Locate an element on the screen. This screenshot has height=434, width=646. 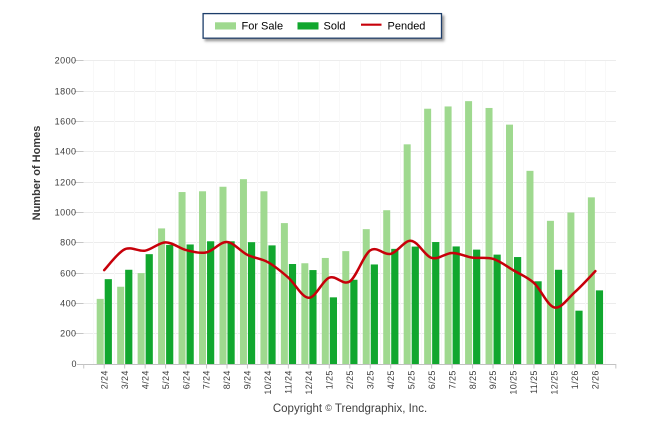
svg-text: 1/26 is located at coordinates (575, 379).